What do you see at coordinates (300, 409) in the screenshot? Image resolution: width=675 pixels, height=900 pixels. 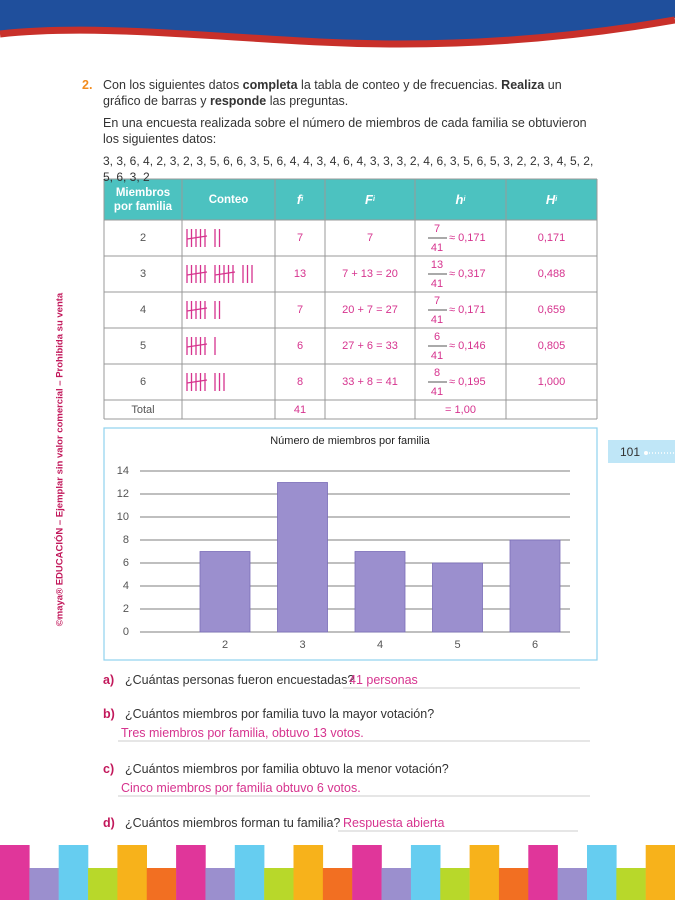 I see `table-total-cell: 41` at bounding box center [300, 409].